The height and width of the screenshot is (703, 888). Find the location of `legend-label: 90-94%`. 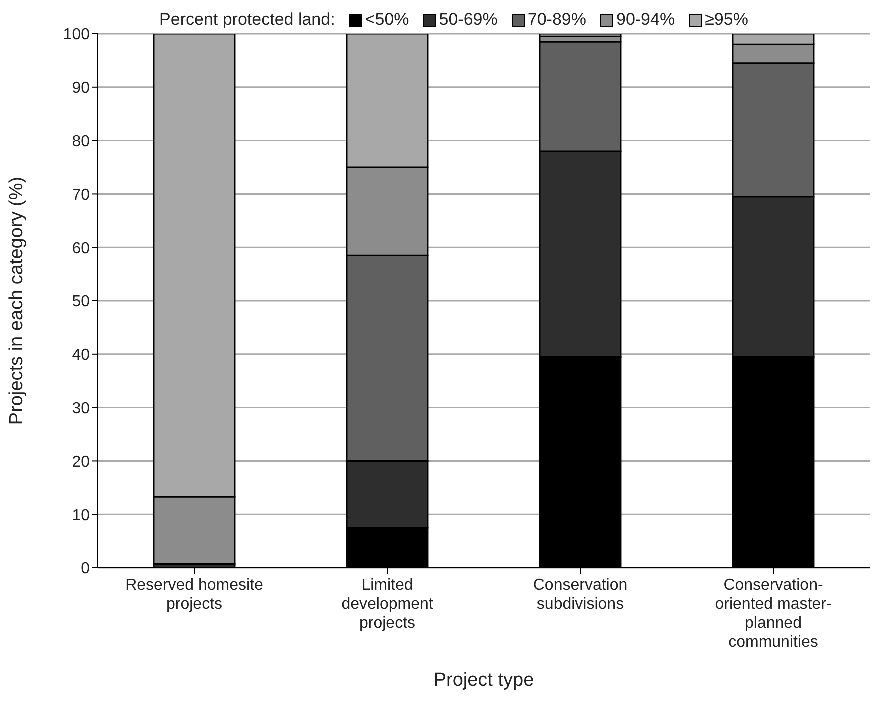

legend-label: 90-94% is located at coordinates (646, 20).